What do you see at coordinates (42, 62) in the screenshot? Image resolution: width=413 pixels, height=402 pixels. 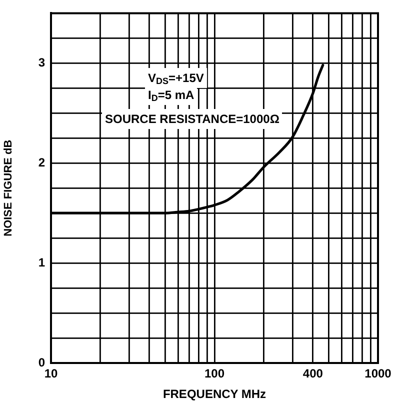 I see `y-tick-label: 3` at bounding box center [42, 62].